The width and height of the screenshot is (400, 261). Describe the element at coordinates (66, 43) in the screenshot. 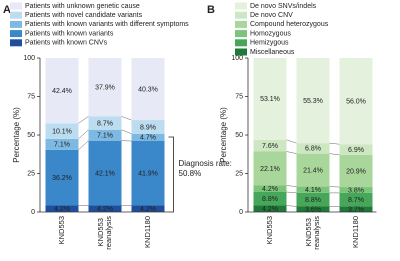

I see `legend-label: Patients with known CNVs` at that location.